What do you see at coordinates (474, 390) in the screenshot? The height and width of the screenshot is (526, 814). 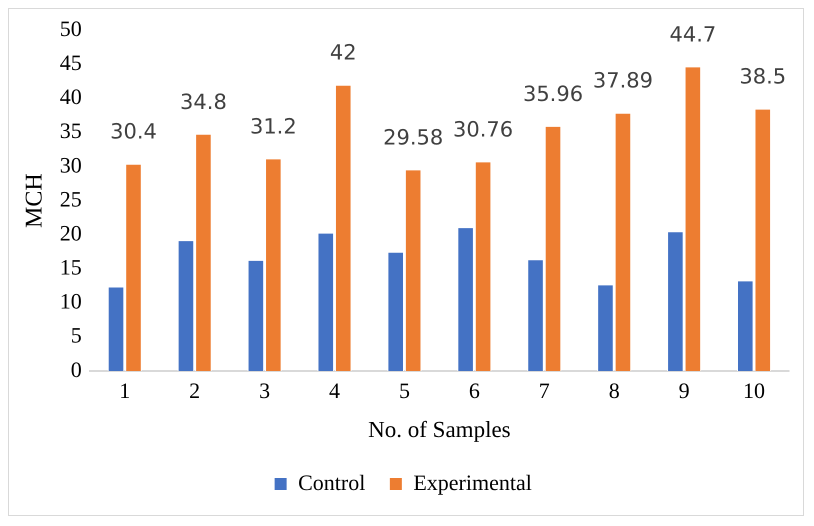 I see `x-tick-label: 6` at bounding box center [474, 390].